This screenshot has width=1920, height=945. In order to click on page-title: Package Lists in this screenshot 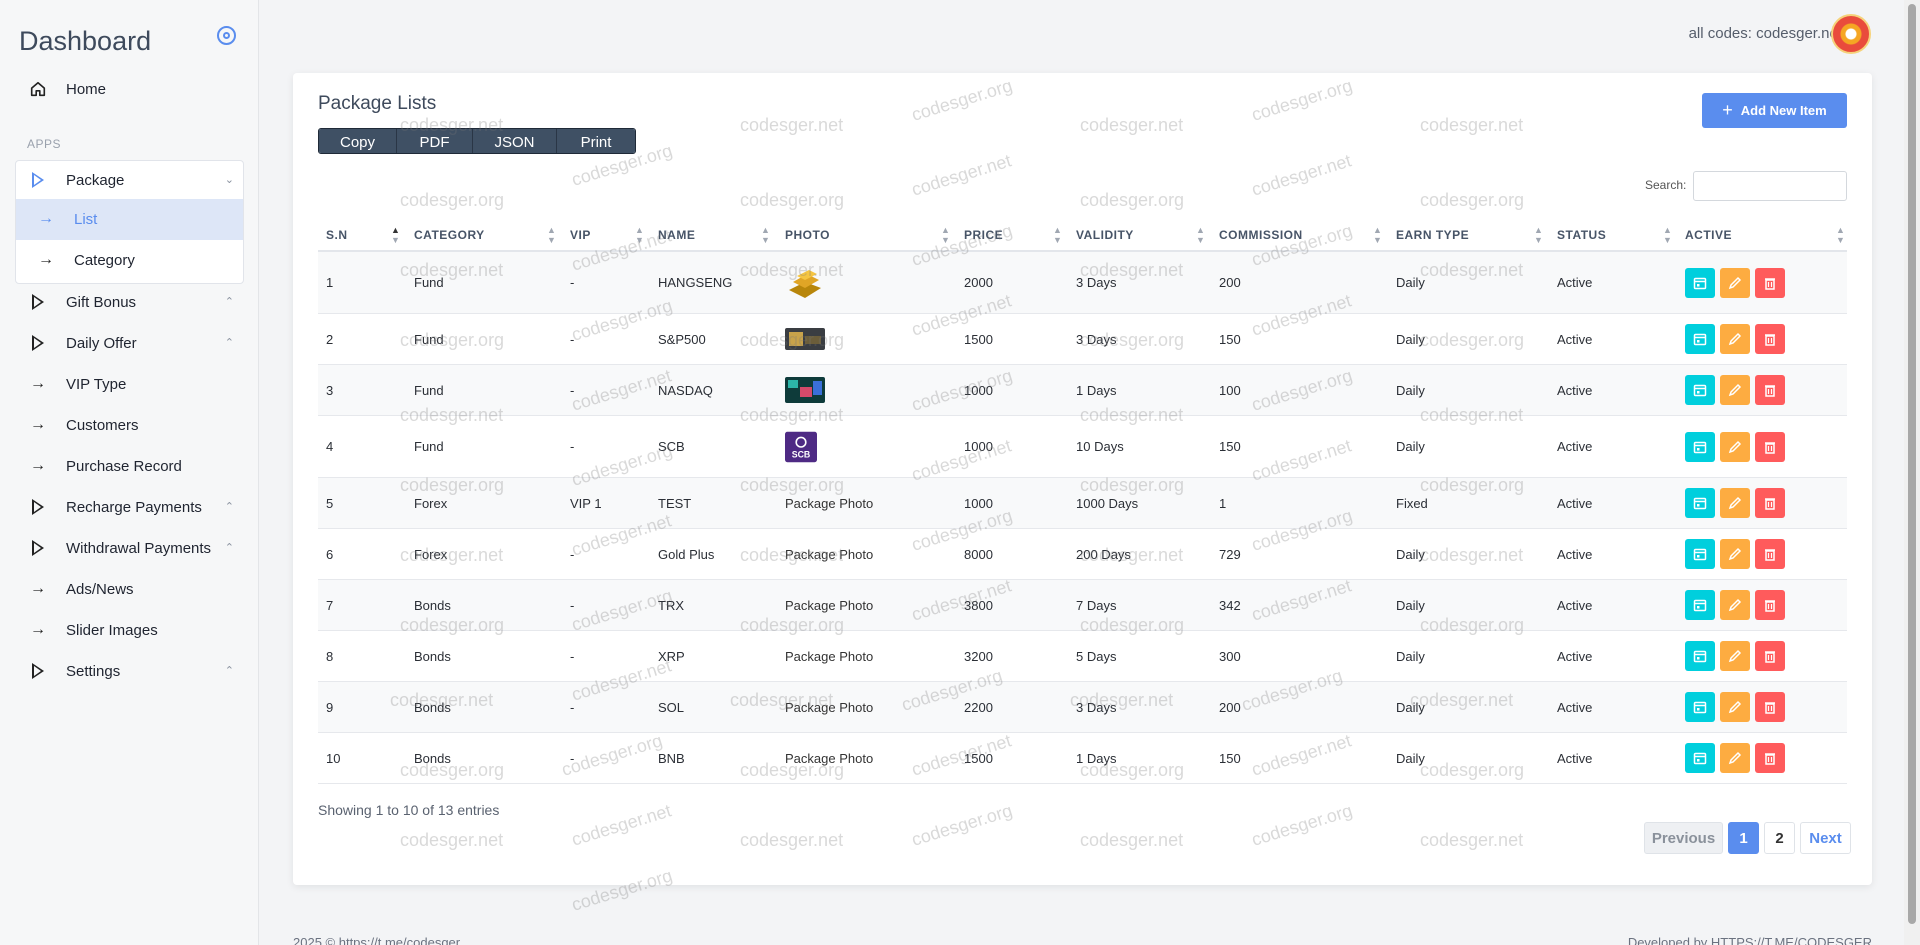, I will do `click(377, 103)`.